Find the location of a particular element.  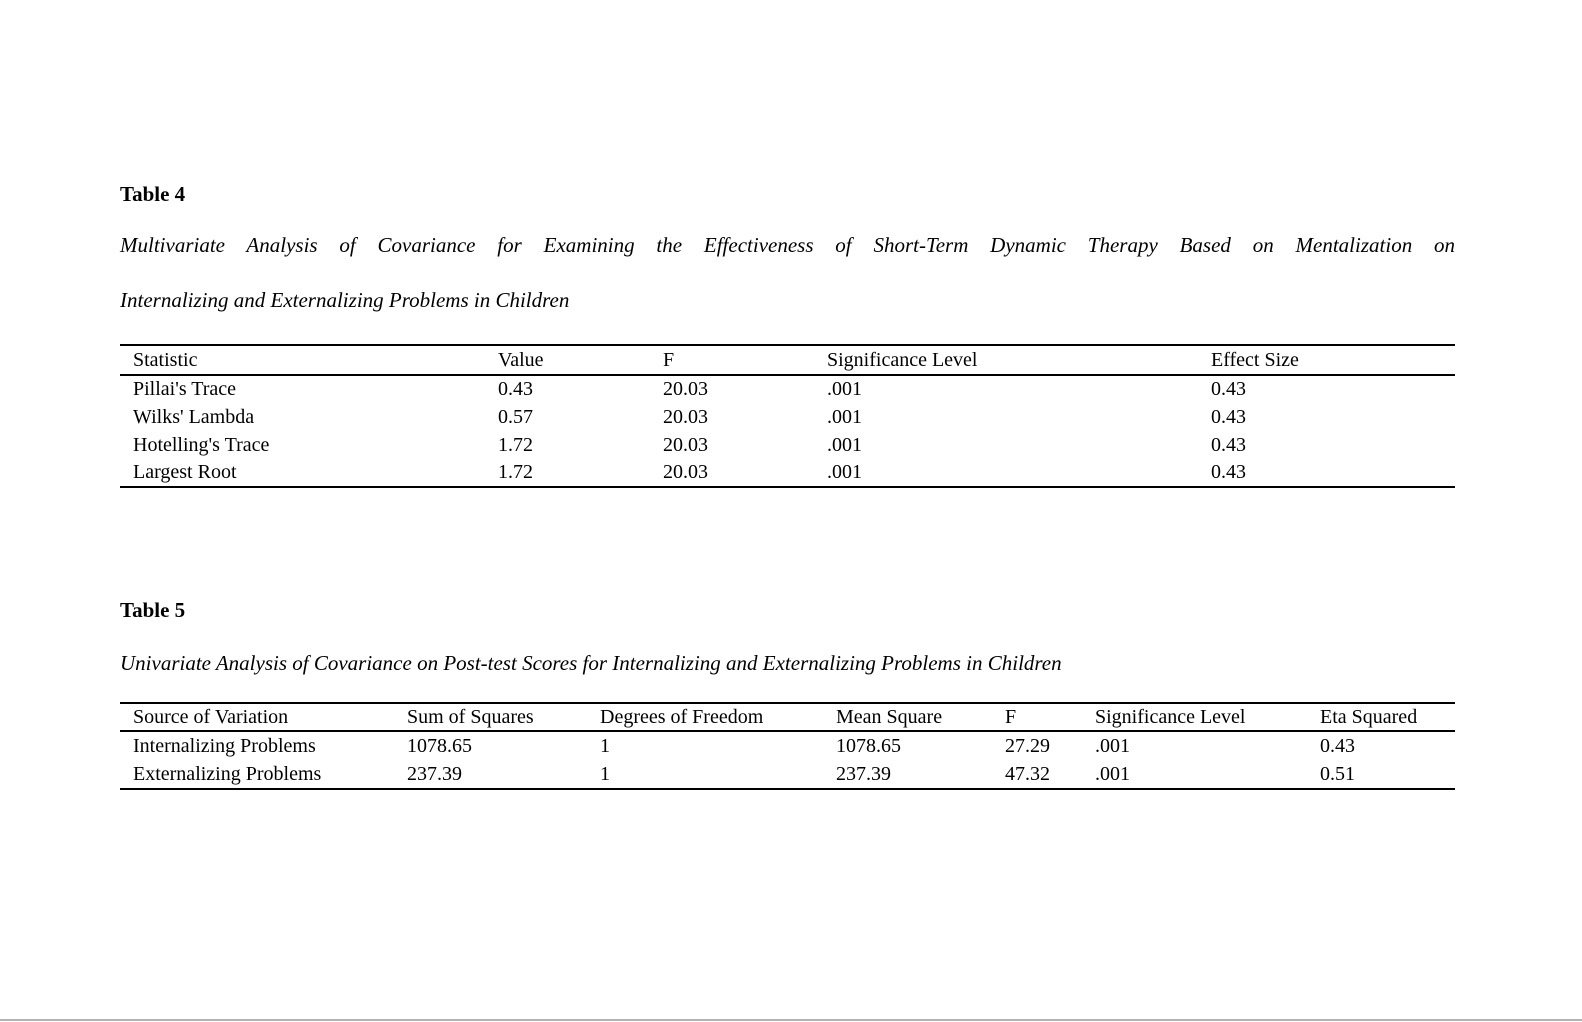

column-header: Statistic is located at coordinates (165, 359).